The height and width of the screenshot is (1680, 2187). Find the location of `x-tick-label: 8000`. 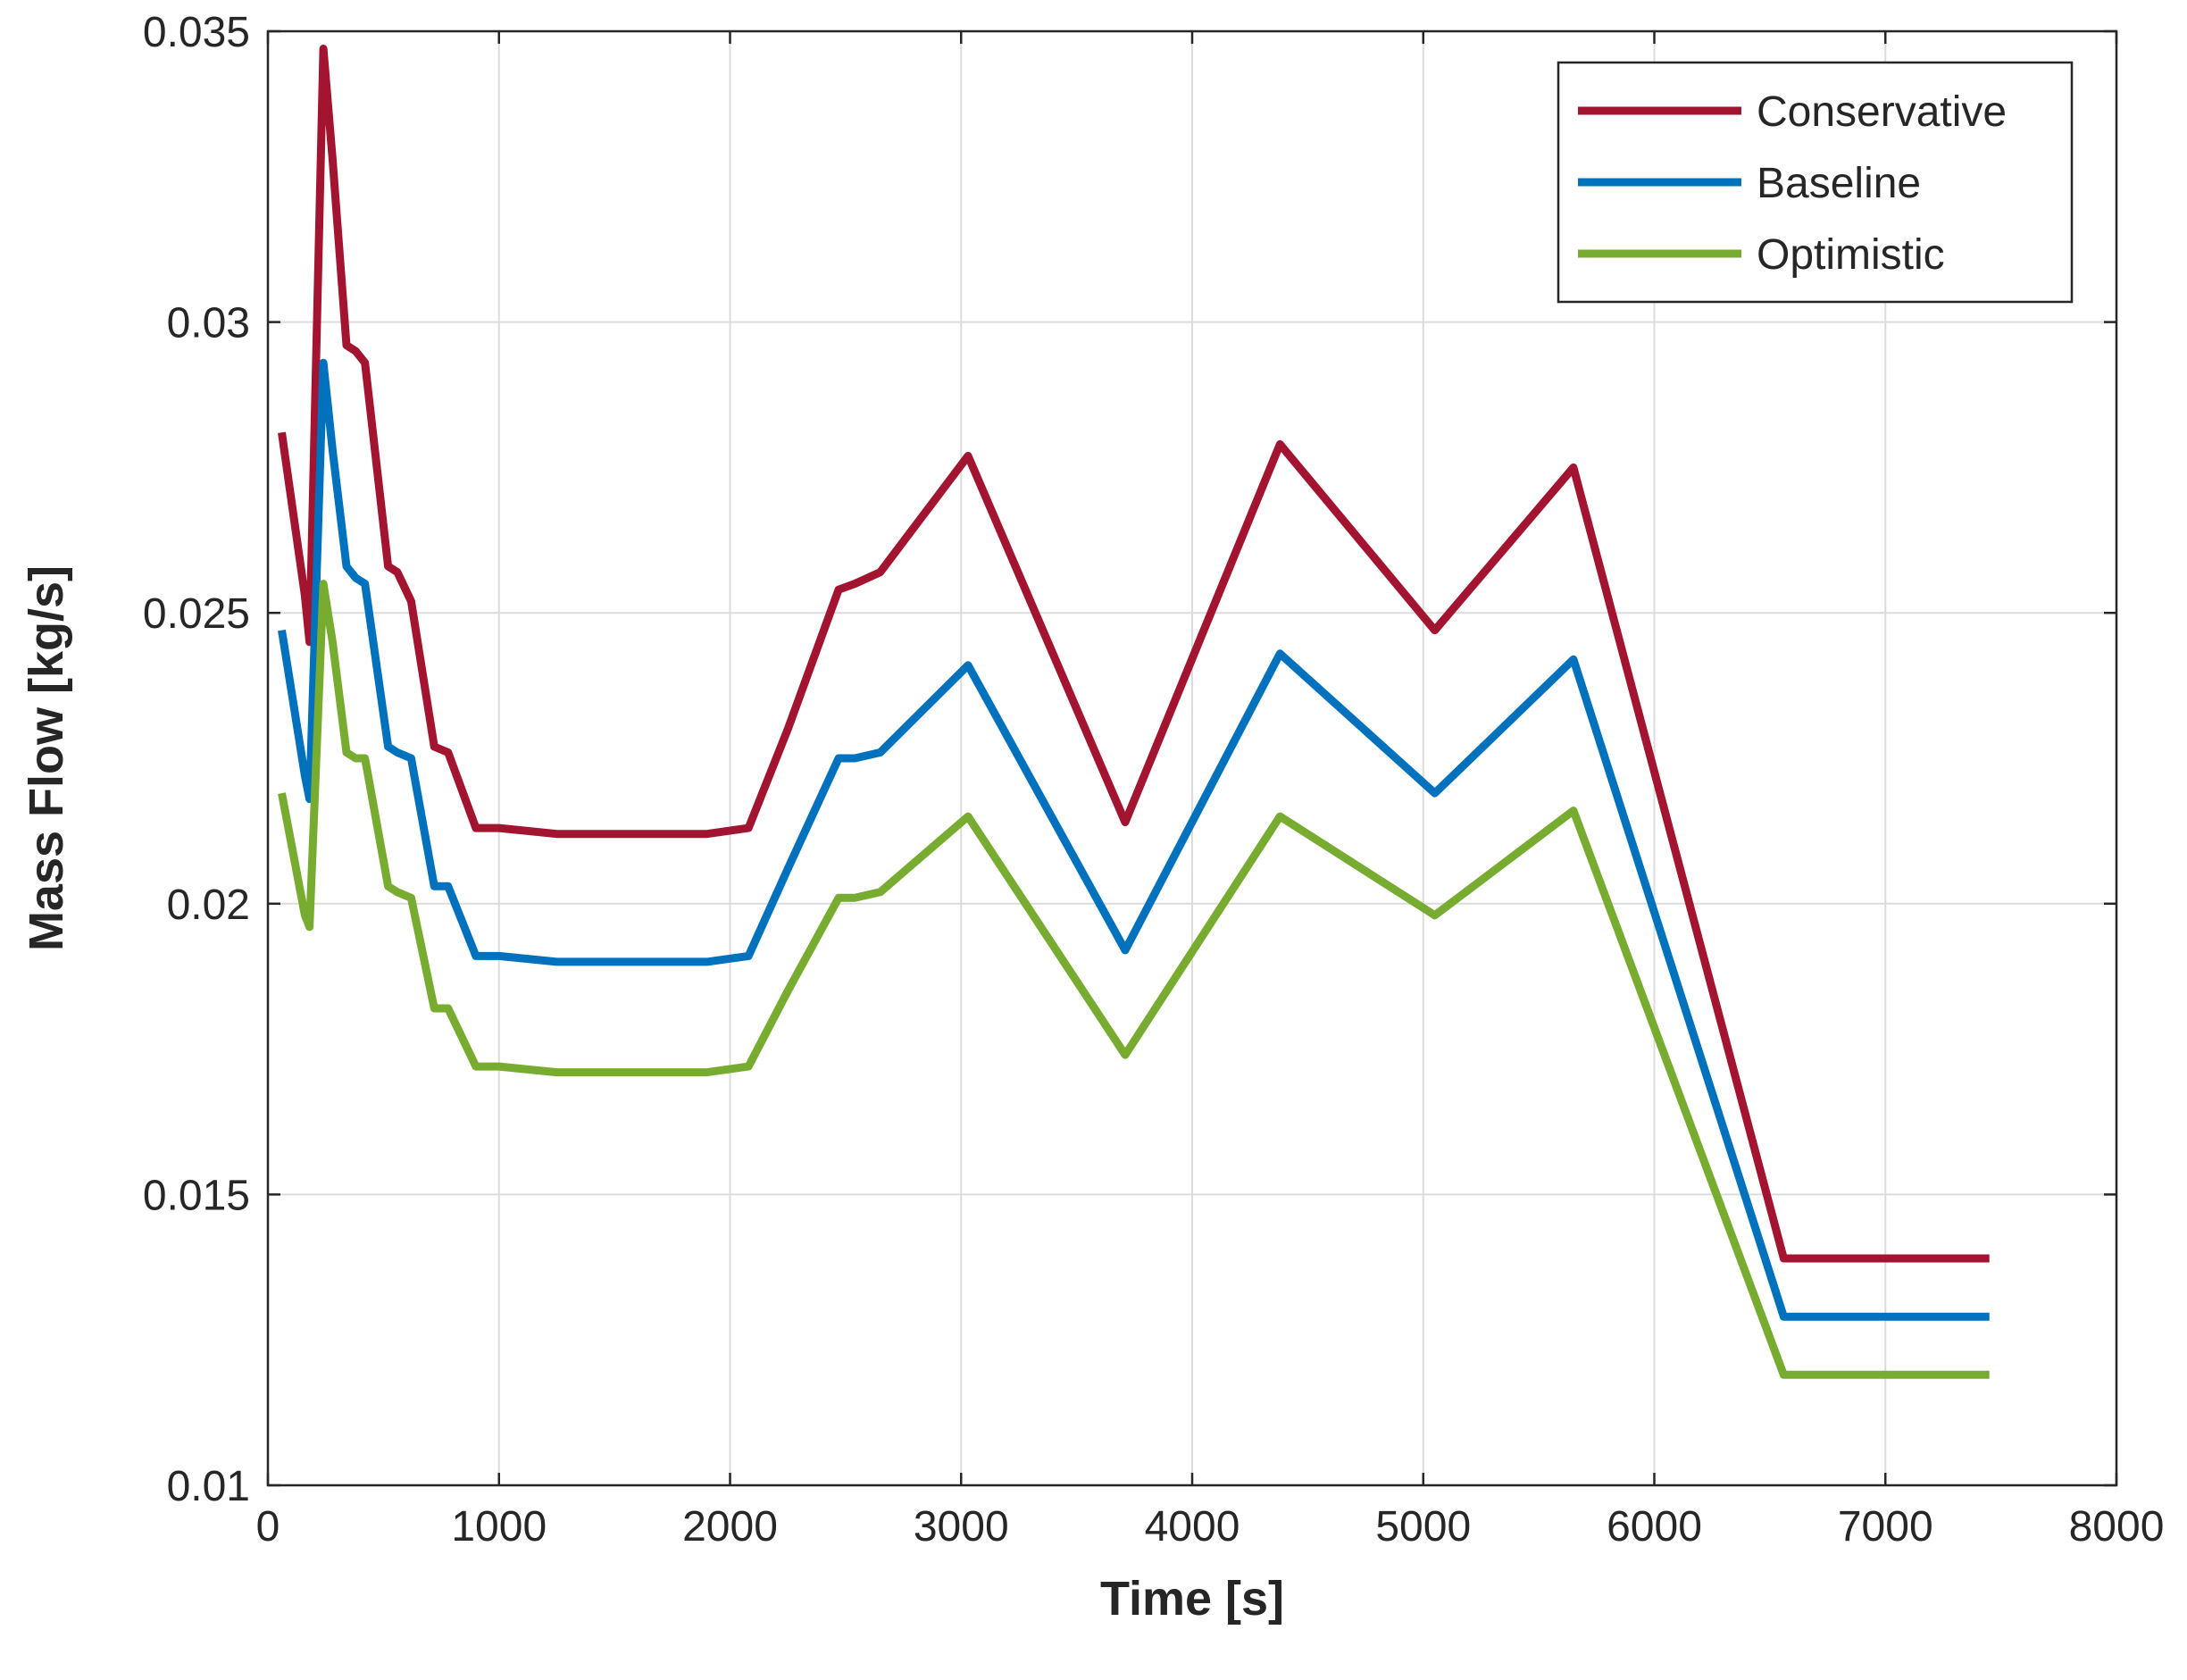

x-tick-label: 8000 is located at coordinates (2117, 1526).